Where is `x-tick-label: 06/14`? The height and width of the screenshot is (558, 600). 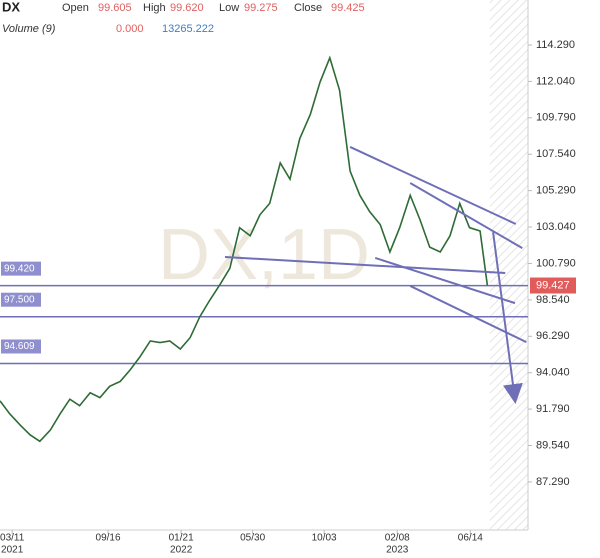
x-tick-label: 06/14 is located at coordinates (470, 538).